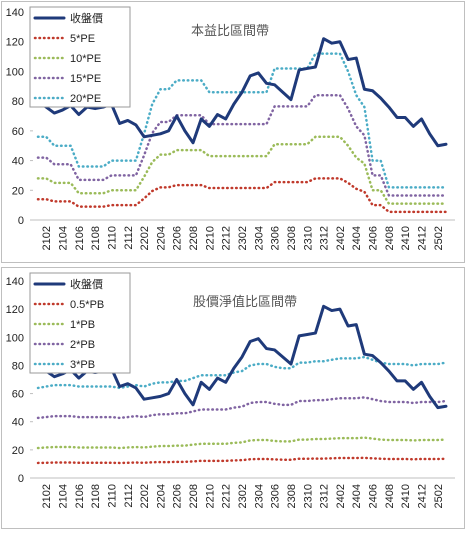  I want to click on legend-label: 1*PB, so click(82, 325).